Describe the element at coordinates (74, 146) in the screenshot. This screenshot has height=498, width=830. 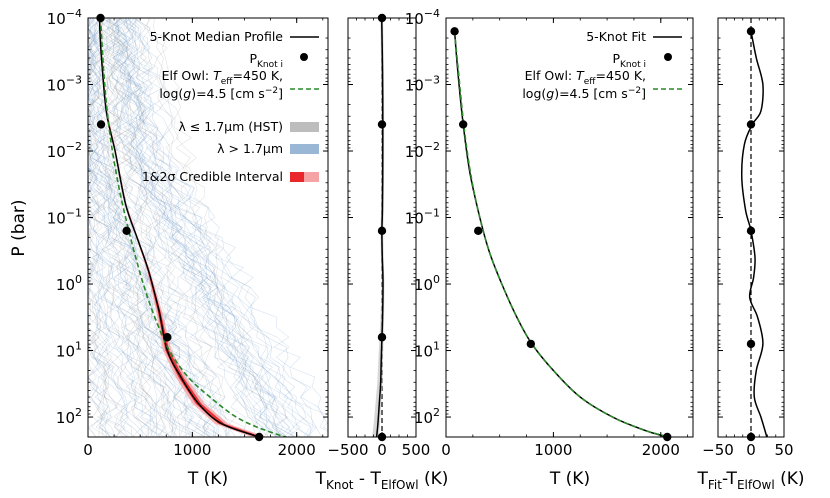
I see `ytick-exp: −2` at that location.